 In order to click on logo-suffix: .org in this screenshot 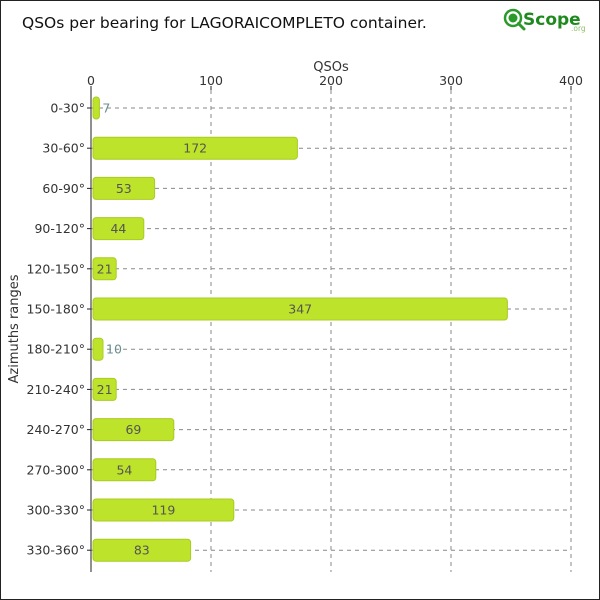, I will do `click(578, 28)`.